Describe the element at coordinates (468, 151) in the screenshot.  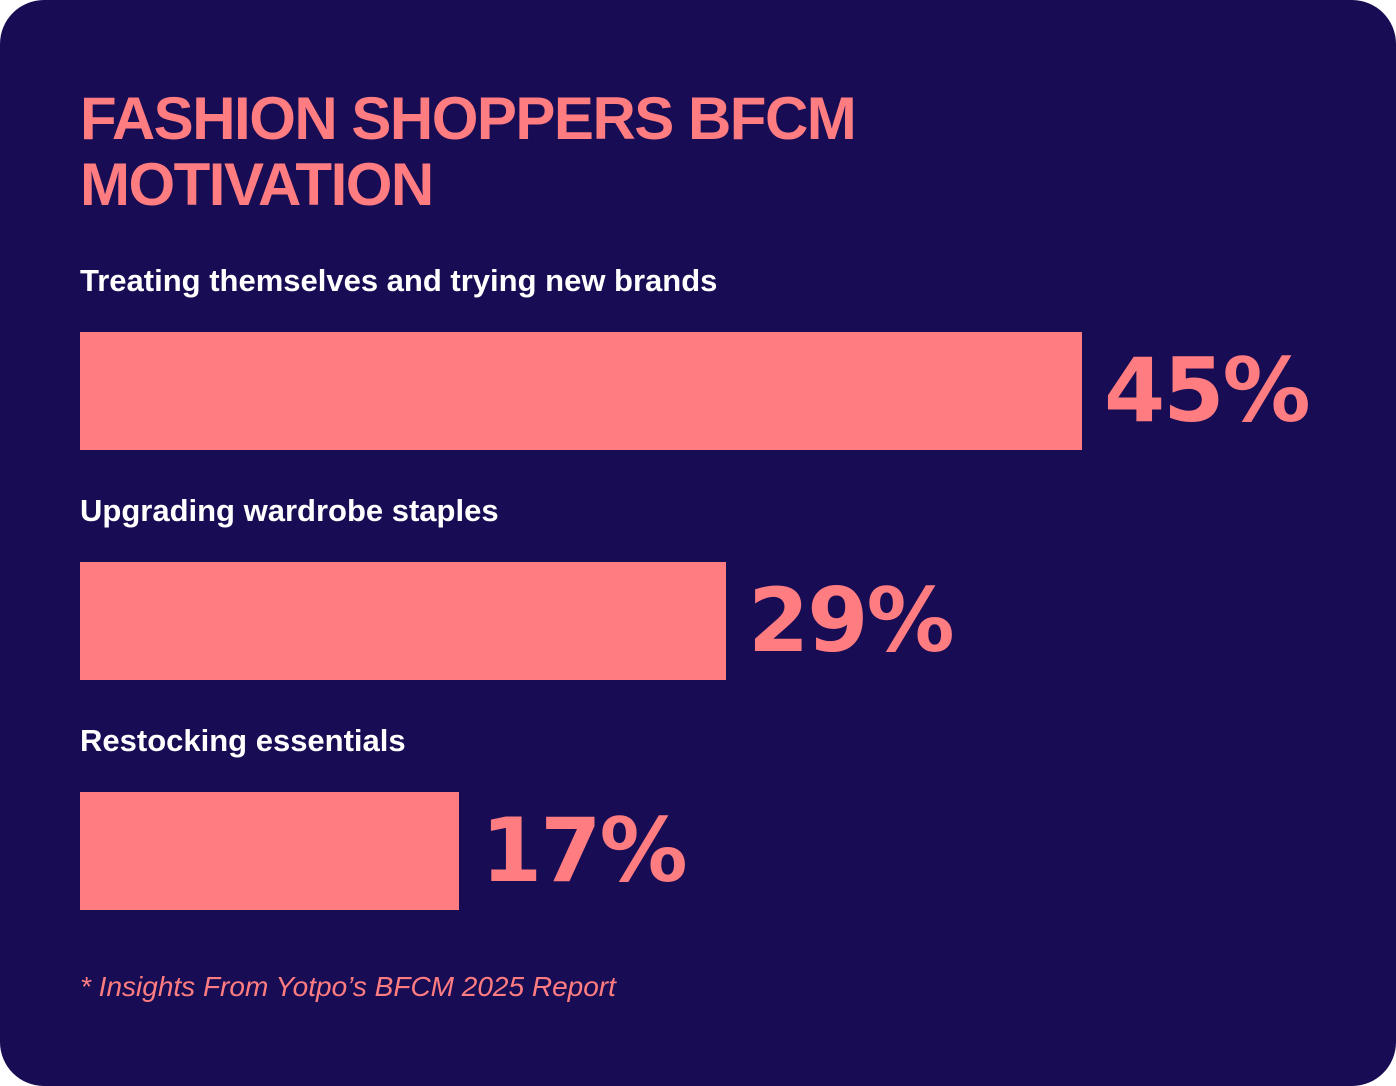
I see `chart-title: FASHION SHOPPERS BFCM MOTIVATION` at that location.